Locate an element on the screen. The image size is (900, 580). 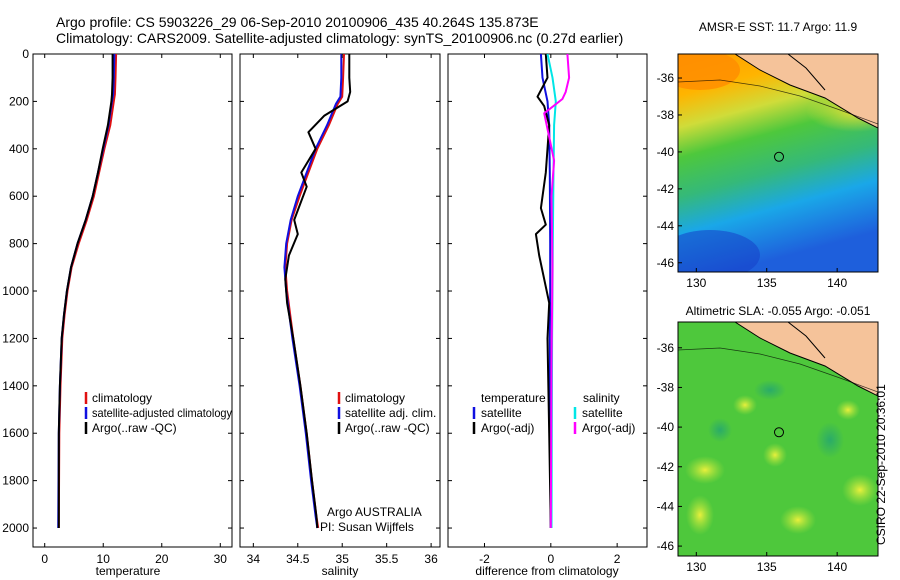
sst-map-title: AMSR-E SST: 11.7 Argo: 11.9 is located at coordinates (778, 27).